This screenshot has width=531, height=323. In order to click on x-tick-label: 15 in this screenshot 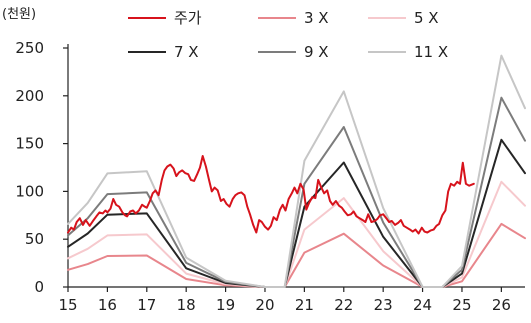, I will do `click(67, 305)`.